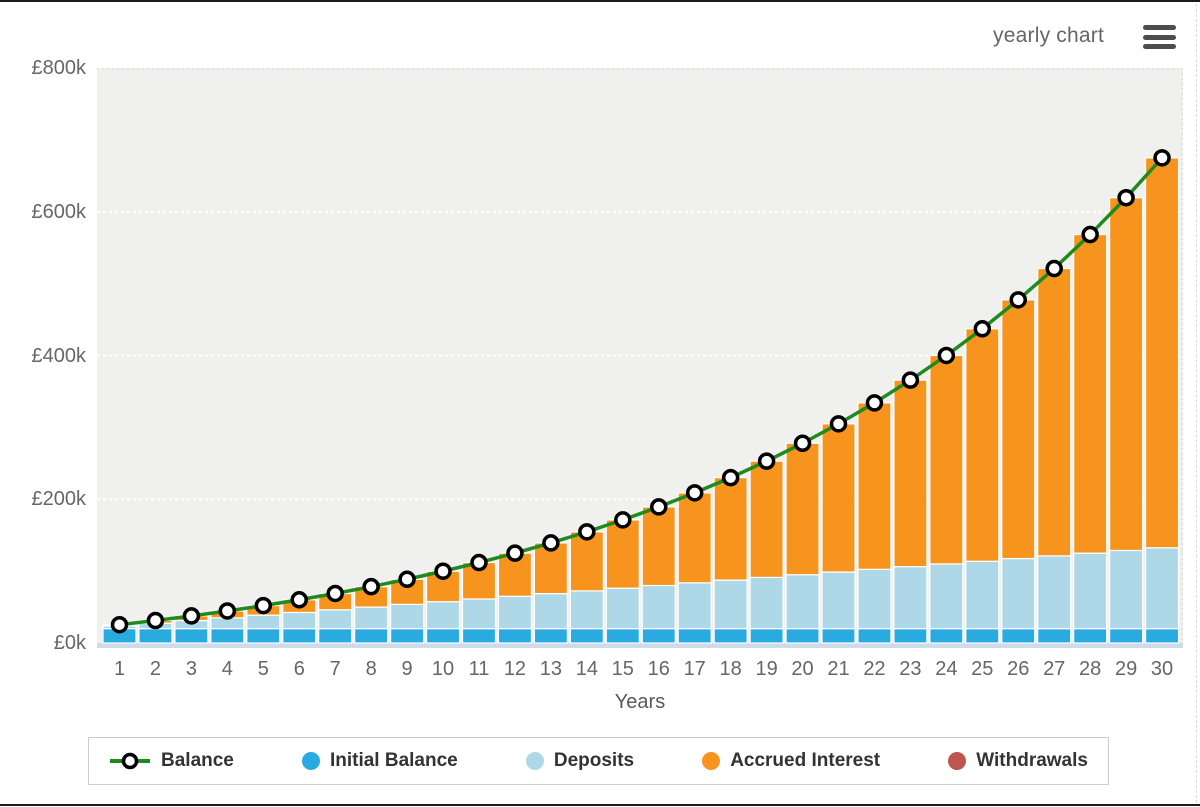  What do you see at coordinates (600, 1) in the screenshot?
I see `page-top-border` at bounding box center [600, 1].